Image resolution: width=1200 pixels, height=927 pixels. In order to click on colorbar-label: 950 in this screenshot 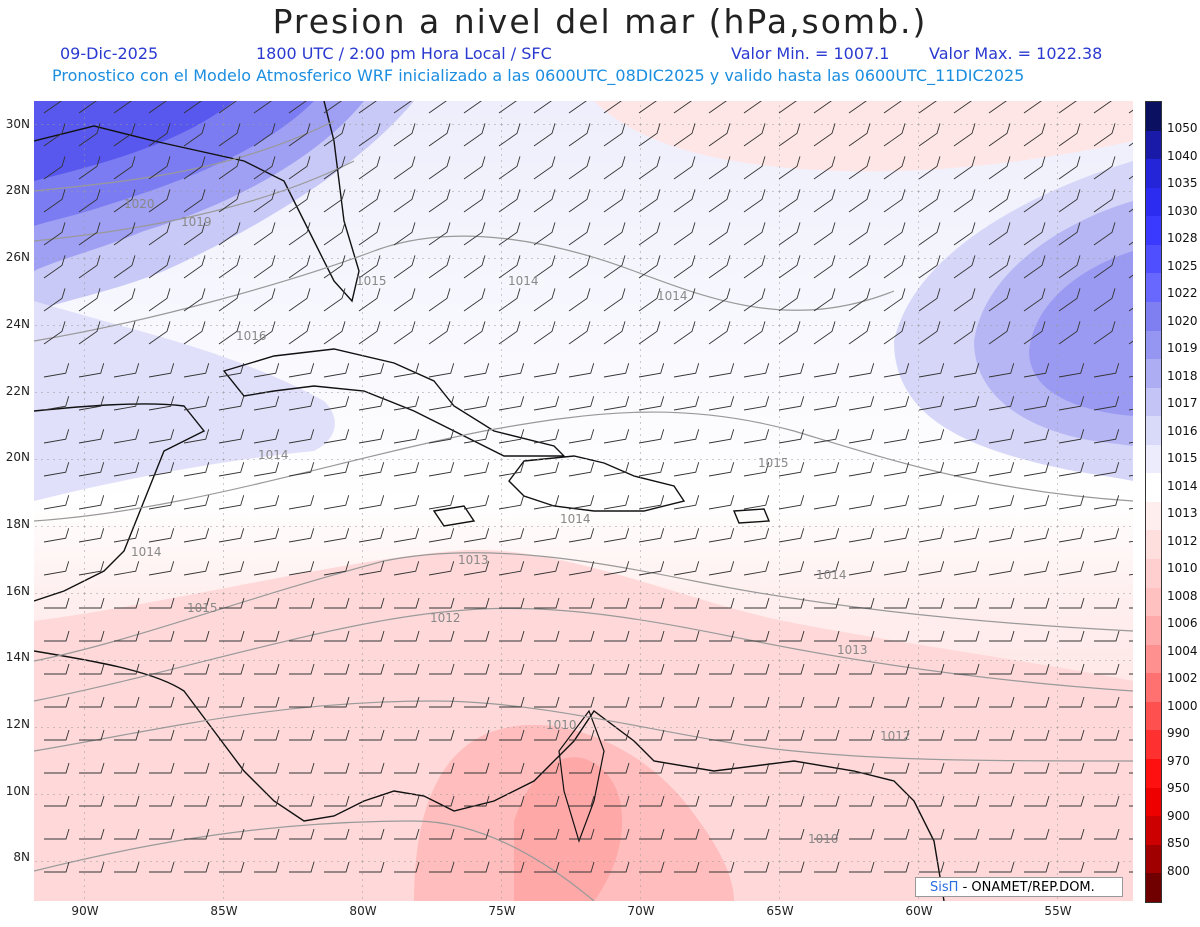, I will do `click(1178, 788)`.